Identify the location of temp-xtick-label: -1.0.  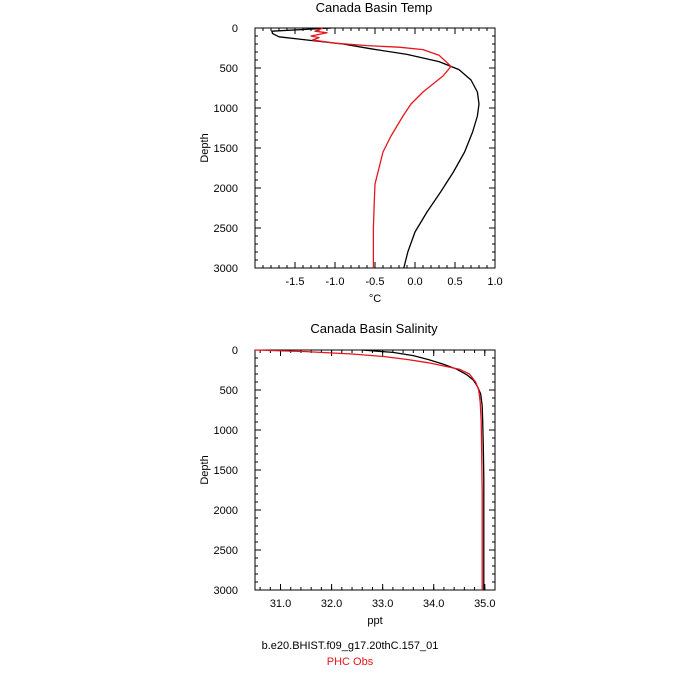
(335, 282).